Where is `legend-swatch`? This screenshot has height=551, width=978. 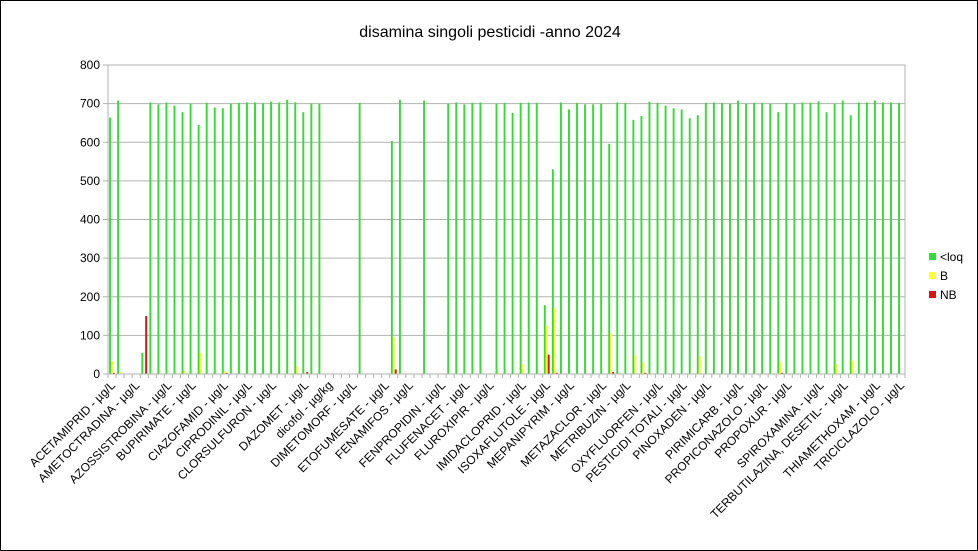 legend-swatch is located at coordinates (932, 275).